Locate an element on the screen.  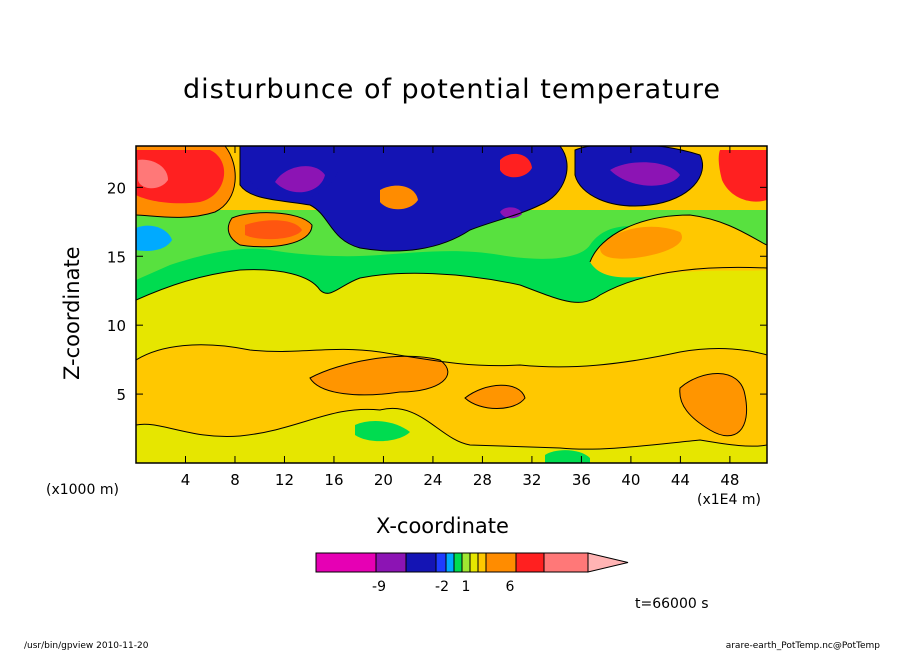
footer-right: arare-earth_PotTemp.nc@PotTemp is located at coordinates (802, 646).